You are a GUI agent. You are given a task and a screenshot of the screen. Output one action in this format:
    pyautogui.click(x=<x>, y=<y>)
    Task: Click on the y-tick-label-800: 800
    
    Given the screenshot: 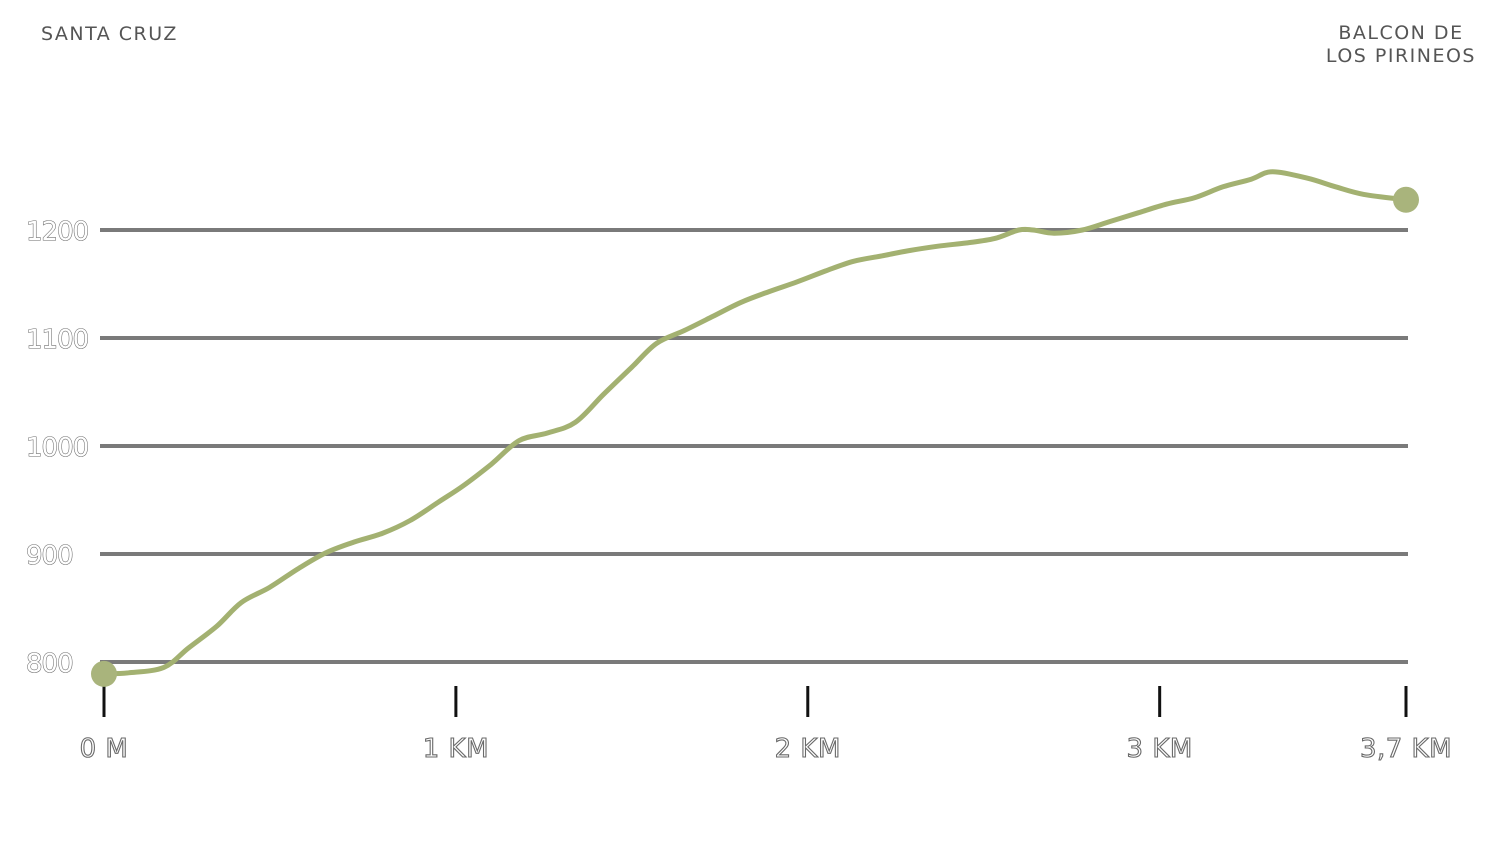 What is the action you would take?
    pyautogui.click(x=49, y=664)
    